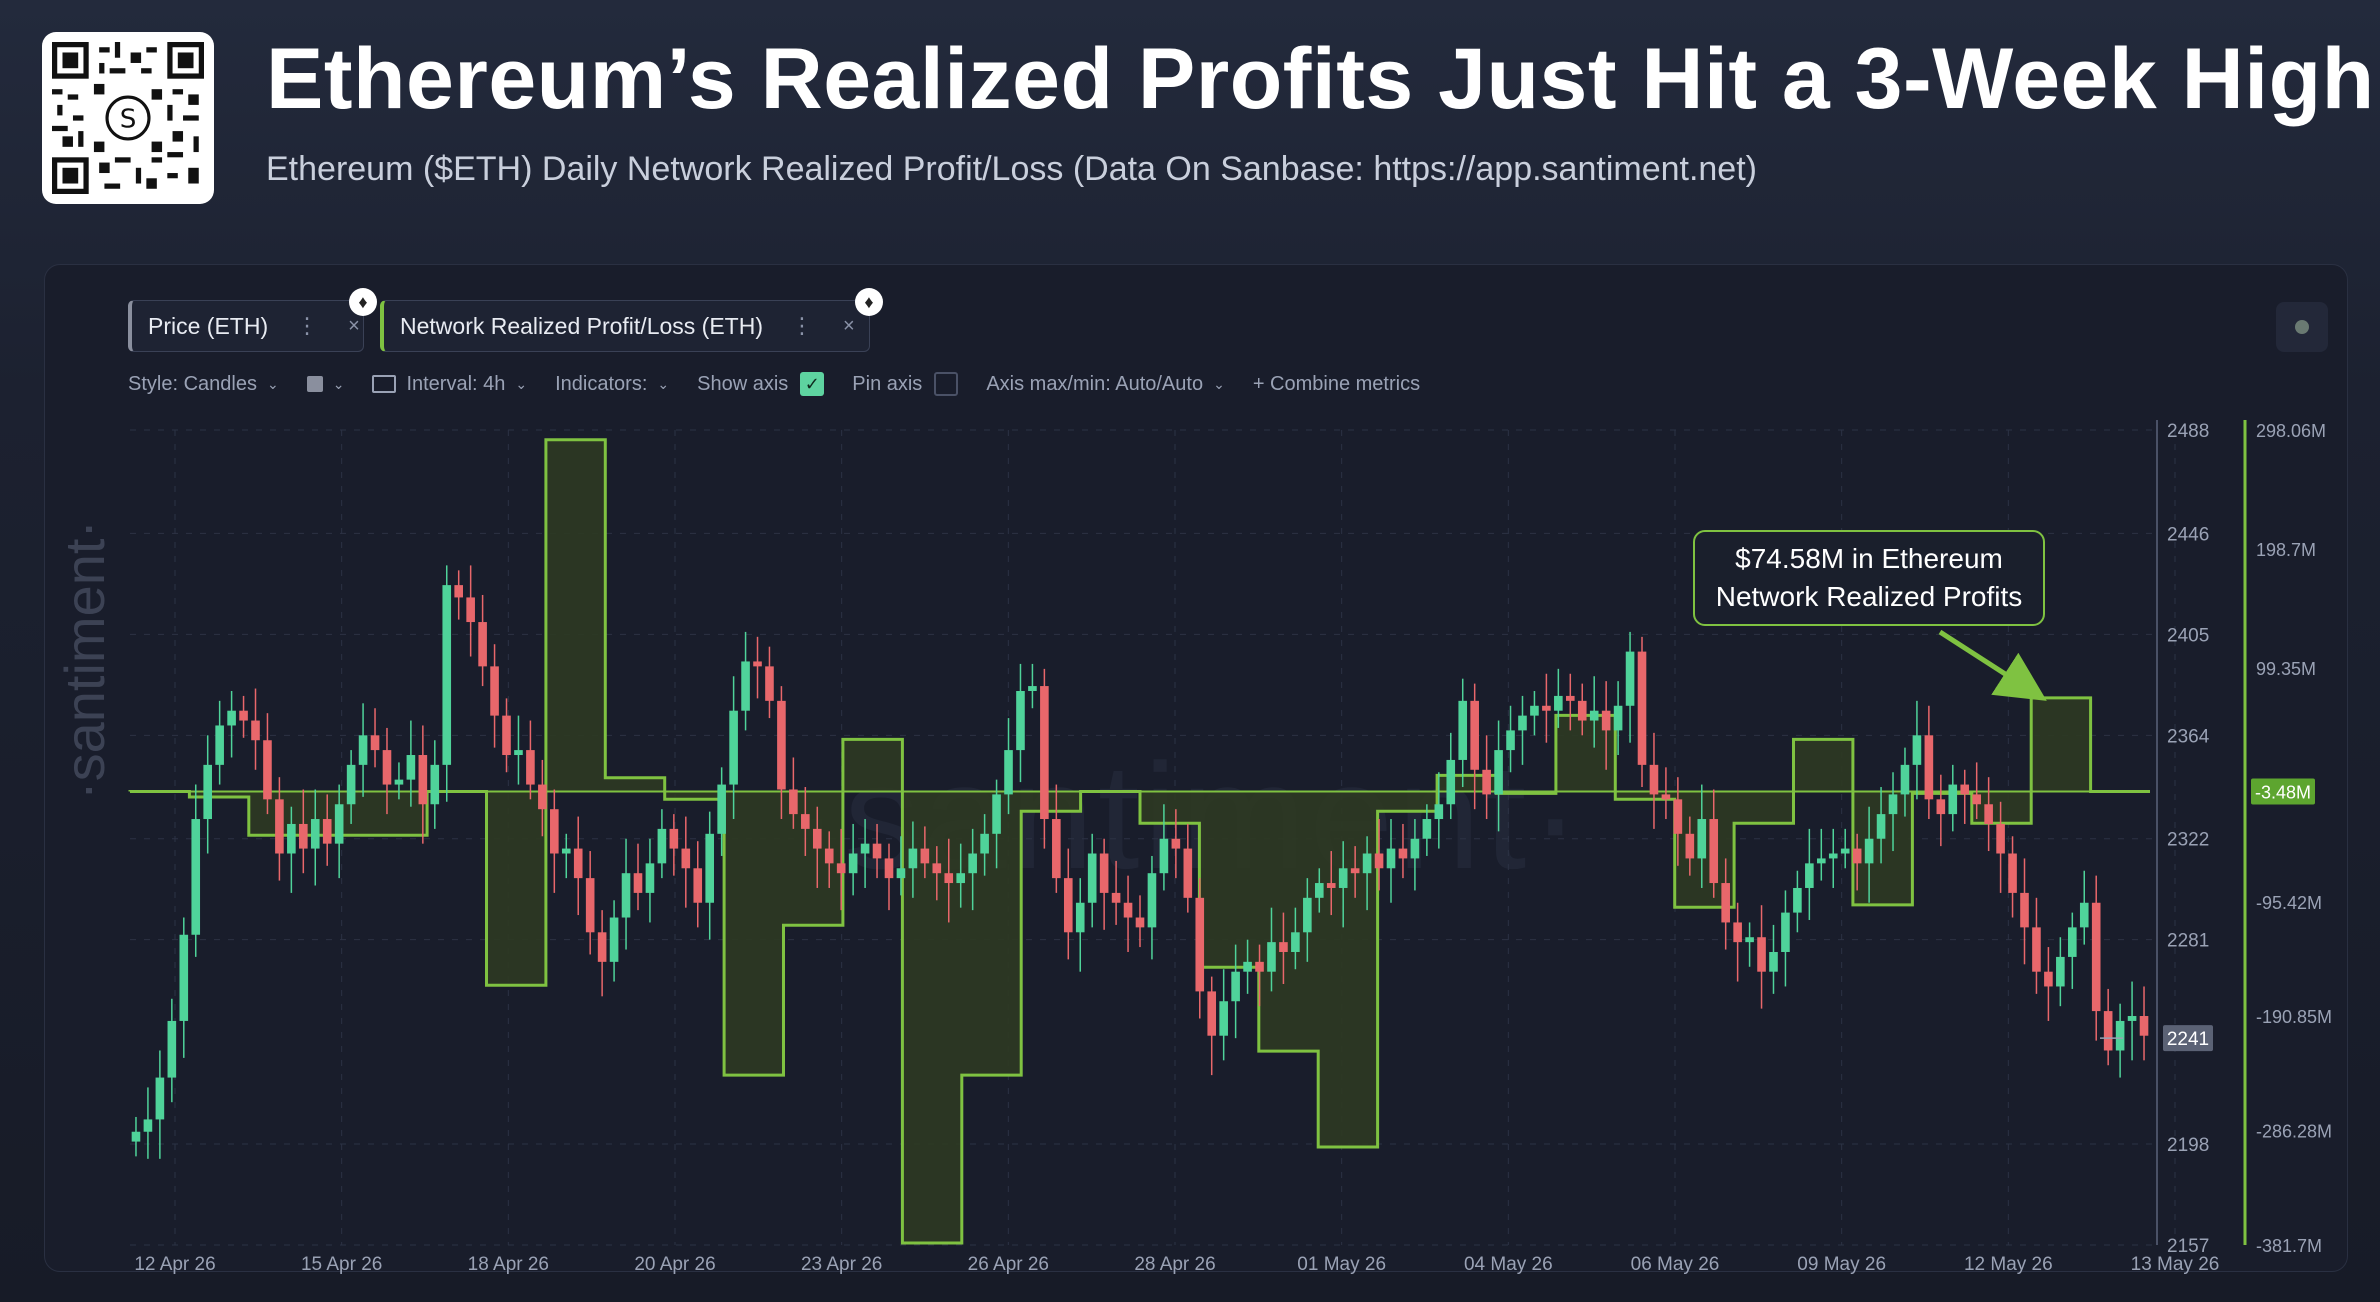 The image size is (2380, 1302). What do you see at coordinates (1992, 665) in the screenshot?
I see `annotation-arrow-line` at bounding box center [1992, 665].